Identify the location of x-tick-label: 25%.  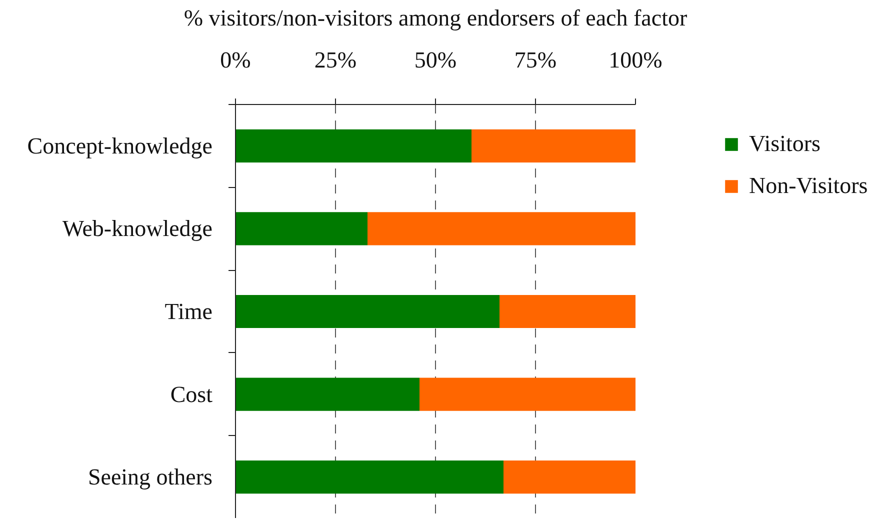
(335, 60).